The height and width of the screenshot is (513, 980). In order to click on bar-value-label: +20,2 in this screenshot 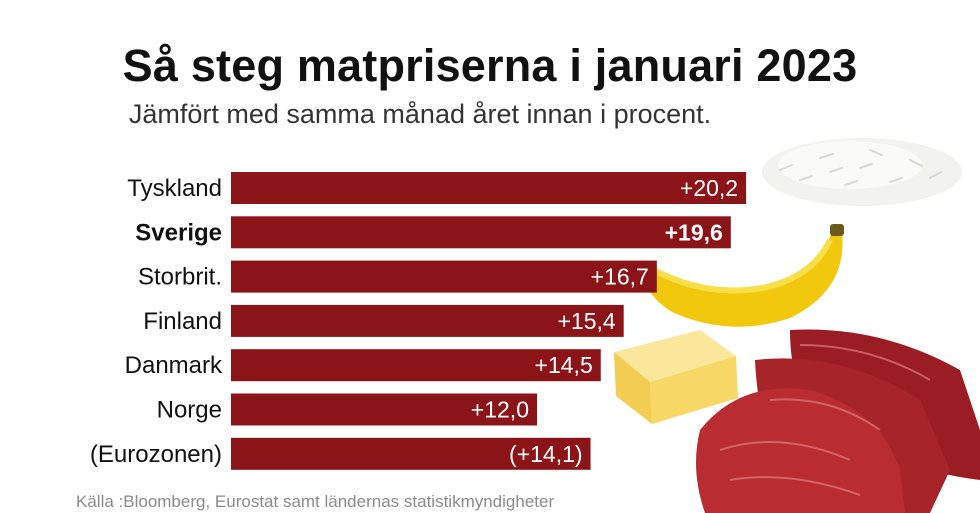, I will do `click(709, 188)`.